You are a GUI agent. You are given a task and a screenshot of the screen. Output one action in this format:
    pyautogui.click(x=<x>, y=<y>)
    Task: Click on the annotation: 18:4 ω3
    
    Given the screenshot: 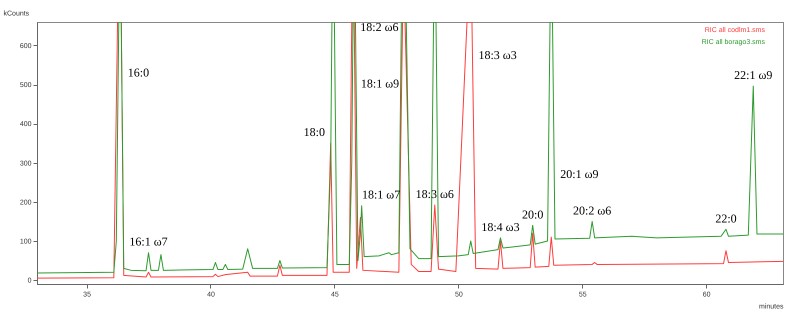 What is the action you would take?
    pyautogui.click(x=500, y=227)
    